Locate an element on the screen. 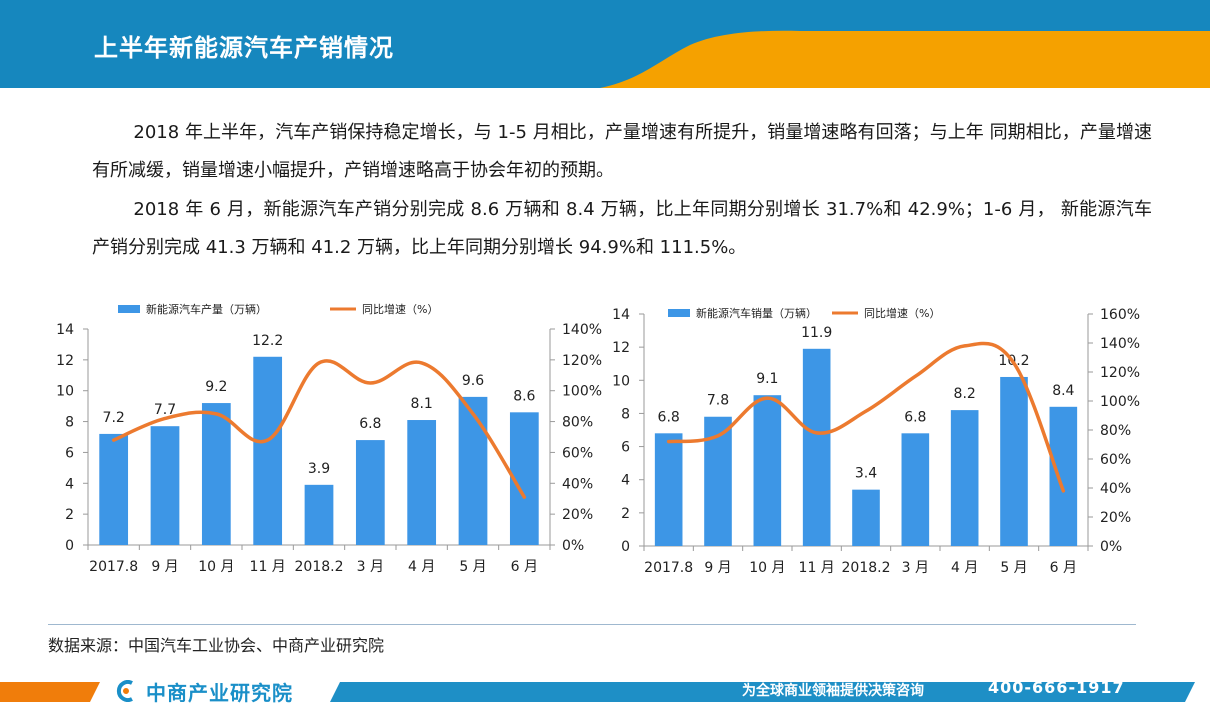 The image size is (1210, 718). bar-data-label: 9.1 is located at coordinates (767, 379).